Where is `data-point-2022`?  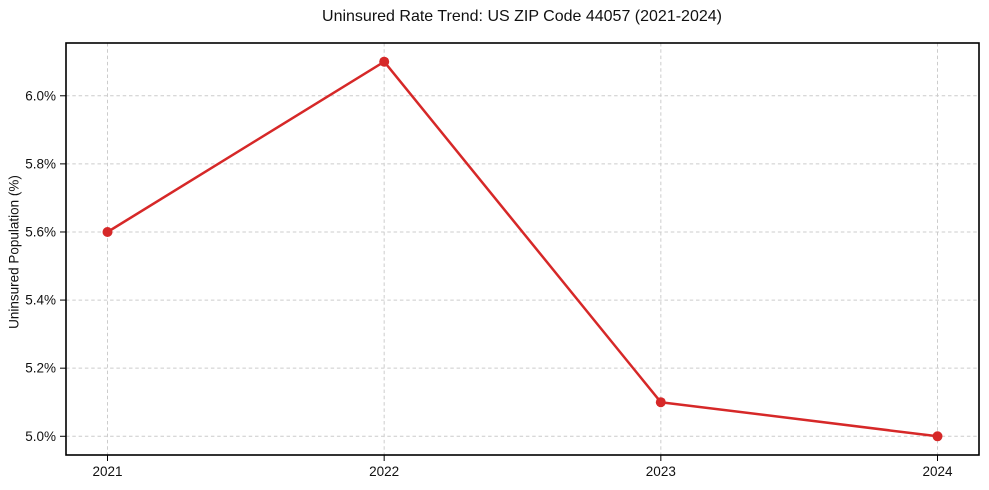 data-point-2022 is located at coordinates (384, 61).